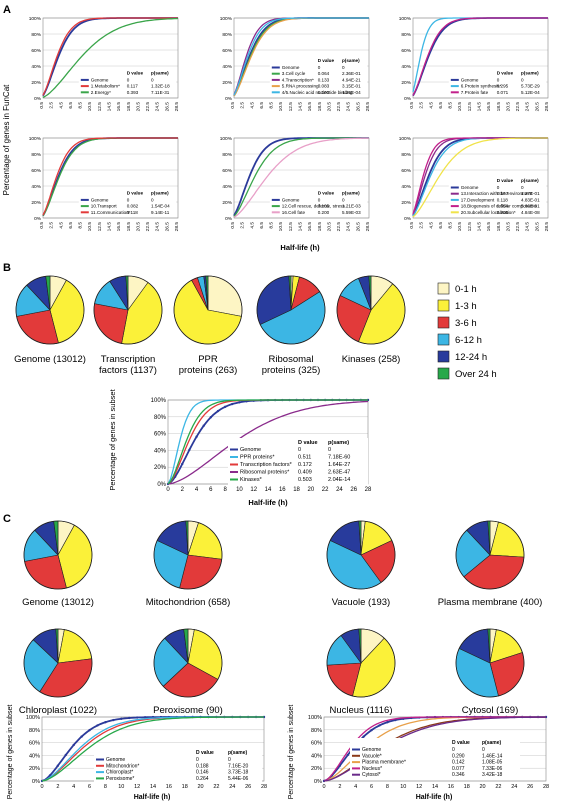  I want to click on x-tick-label: 16.5, so click(119, 227).